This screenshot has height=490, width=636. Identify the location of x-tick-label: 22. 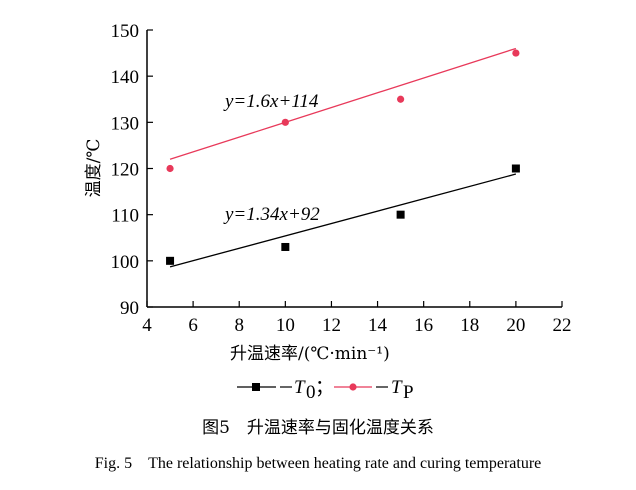
(562, 325).